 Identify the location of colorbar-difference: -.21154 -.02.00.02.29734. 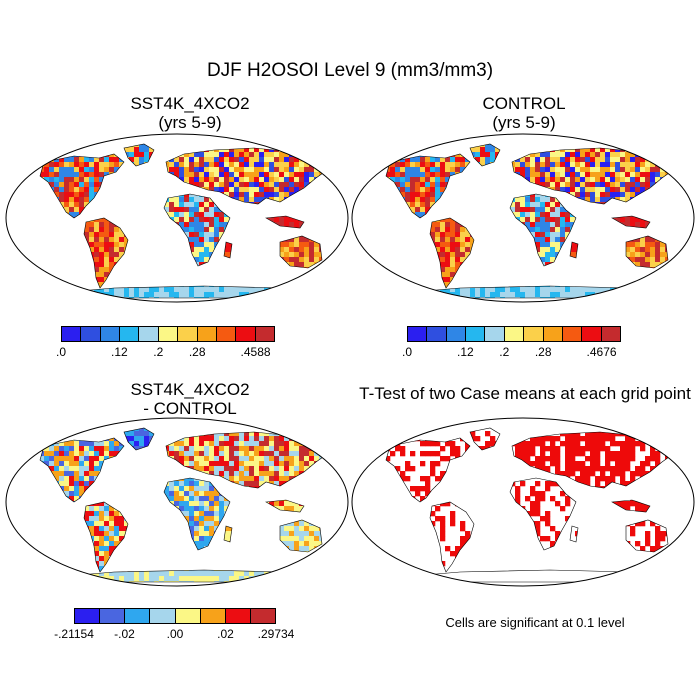
(175, 626).